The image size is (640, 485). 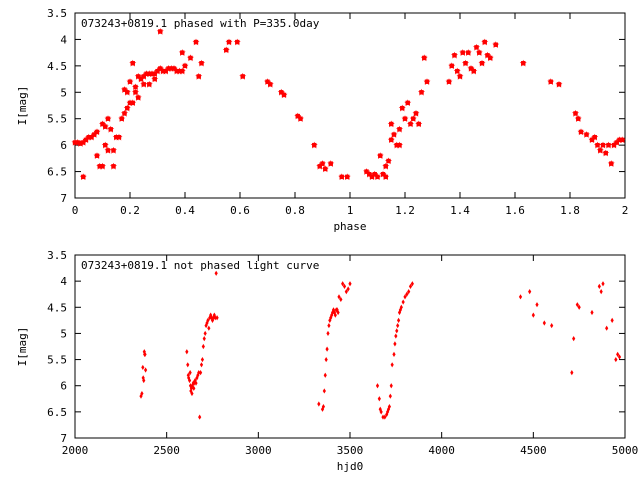 What do you see at coordinates (240, 210) in the screenshot?
I see `x-tick-label: 0.6` at bounding box center [240, 210].